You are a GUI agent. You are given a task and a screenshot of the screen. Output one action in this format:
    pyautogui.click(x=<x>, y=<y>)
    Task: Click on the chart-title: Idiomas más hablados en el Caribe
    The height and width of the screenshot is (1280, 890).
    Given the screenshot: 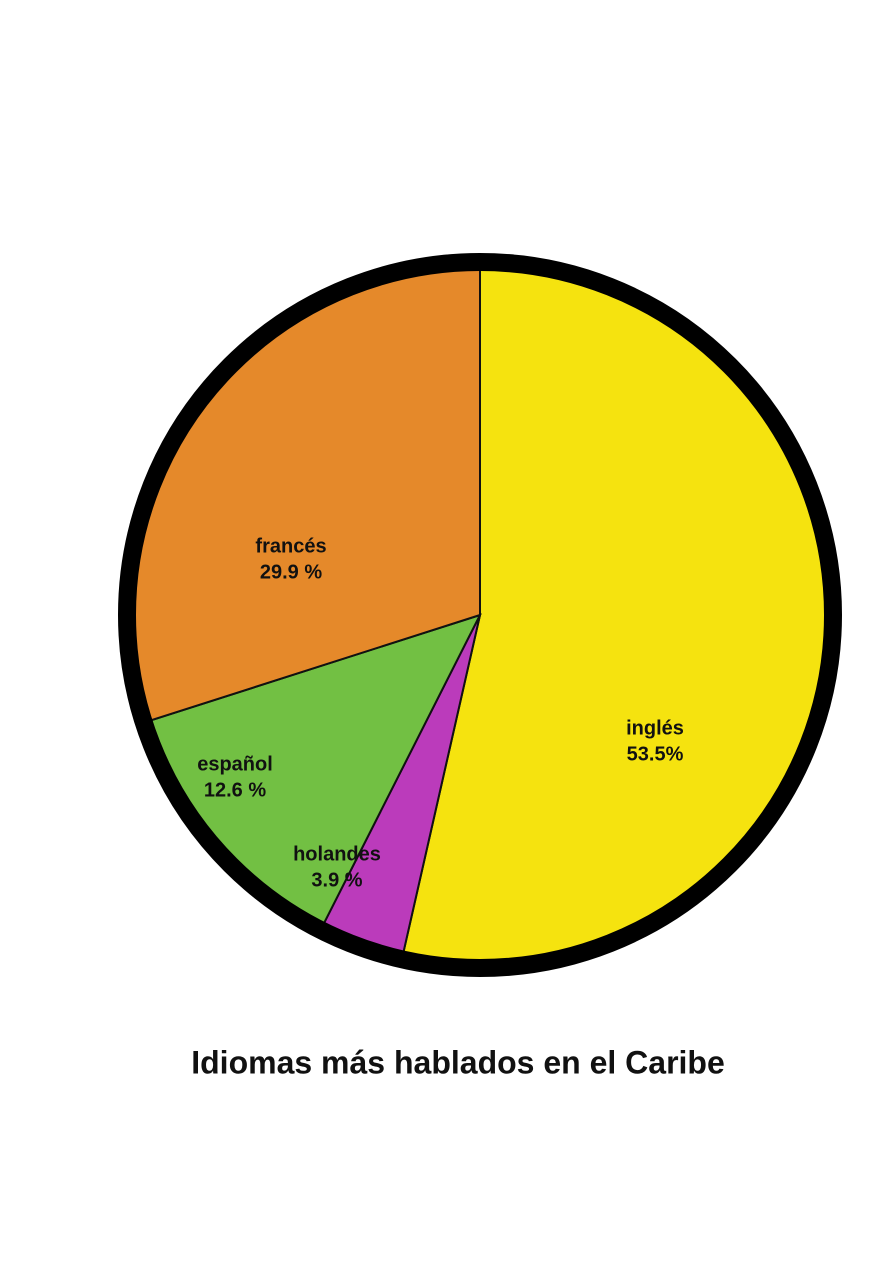 What is the action you would take?
    pyautogui.click(x=458, y=1062)
    